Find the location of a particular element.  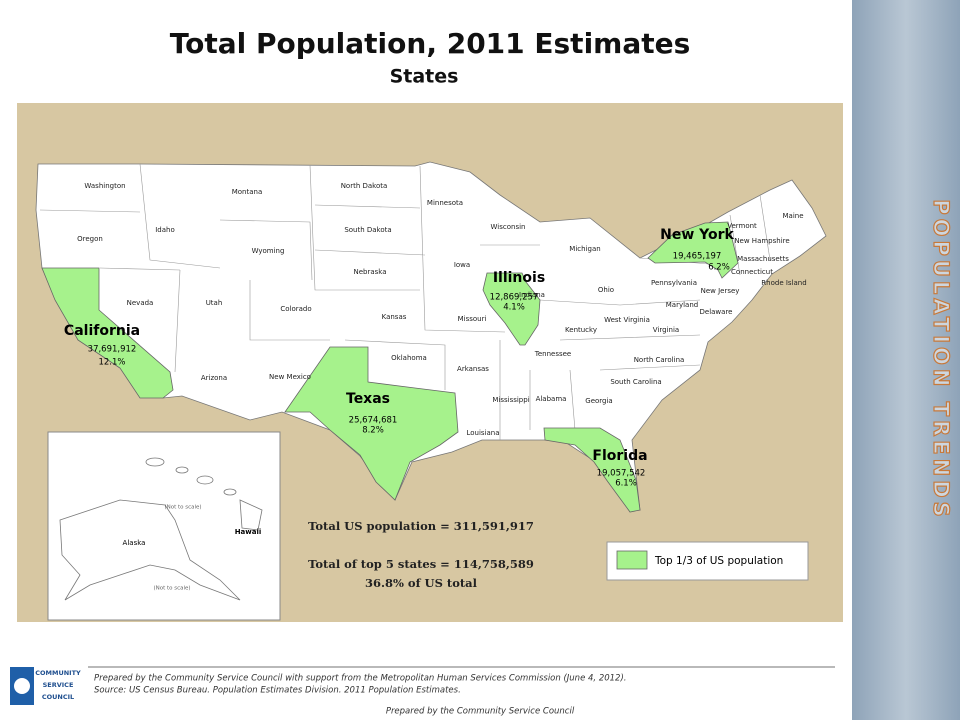

state-label: Colorado is located at coordinates (295, 309).